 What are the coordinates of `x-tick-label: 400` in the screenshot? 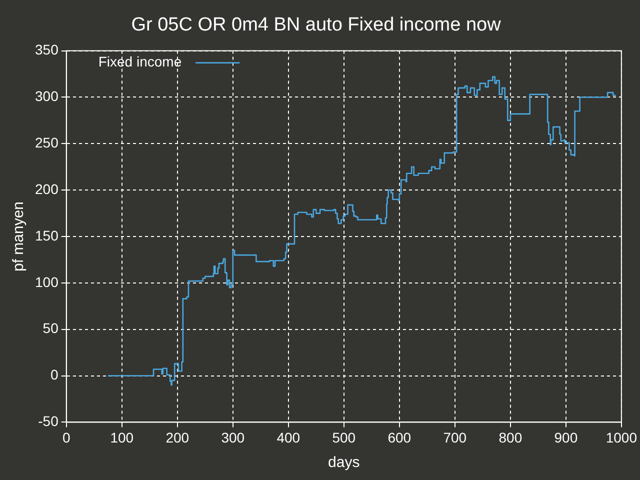 It's located at (288, 437).